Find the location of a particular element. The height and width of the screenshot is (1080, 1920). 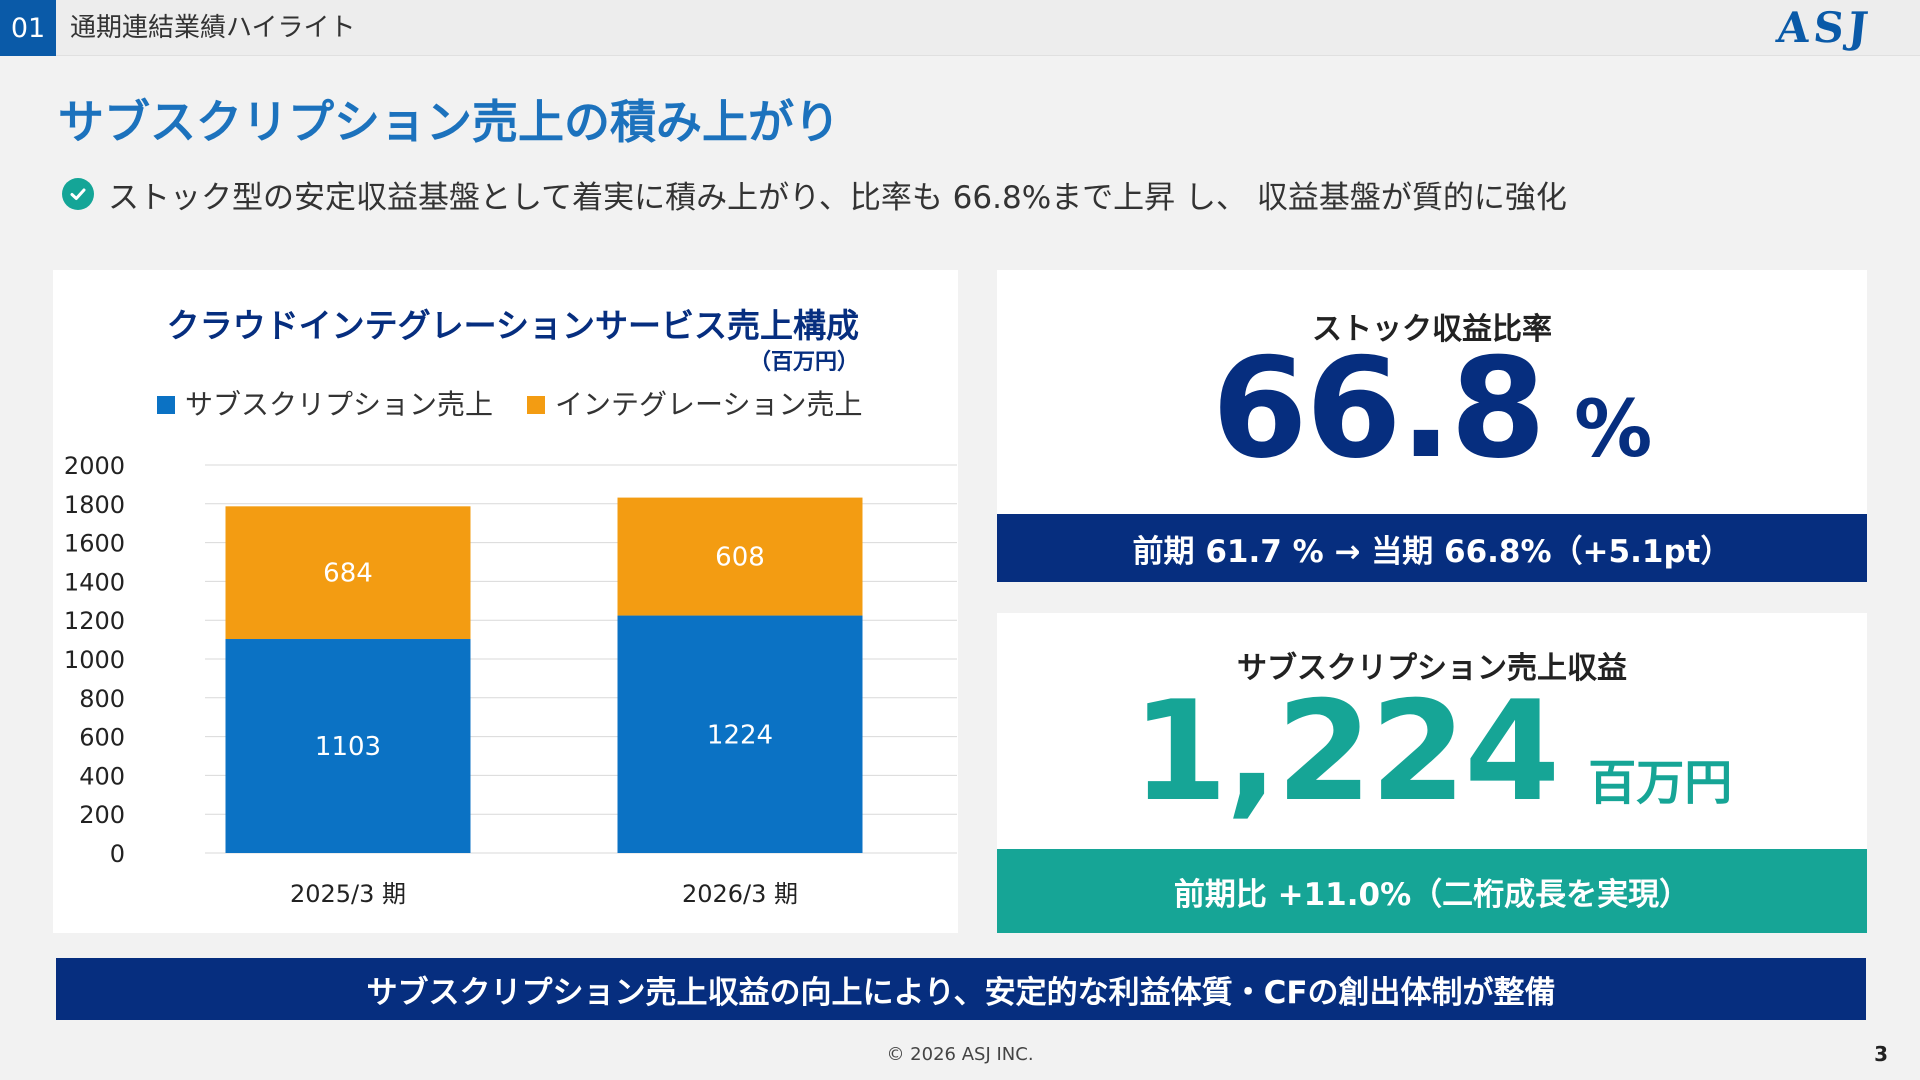

subscription-revenue-value: 1,224 is located at coordinates (1346, 751).